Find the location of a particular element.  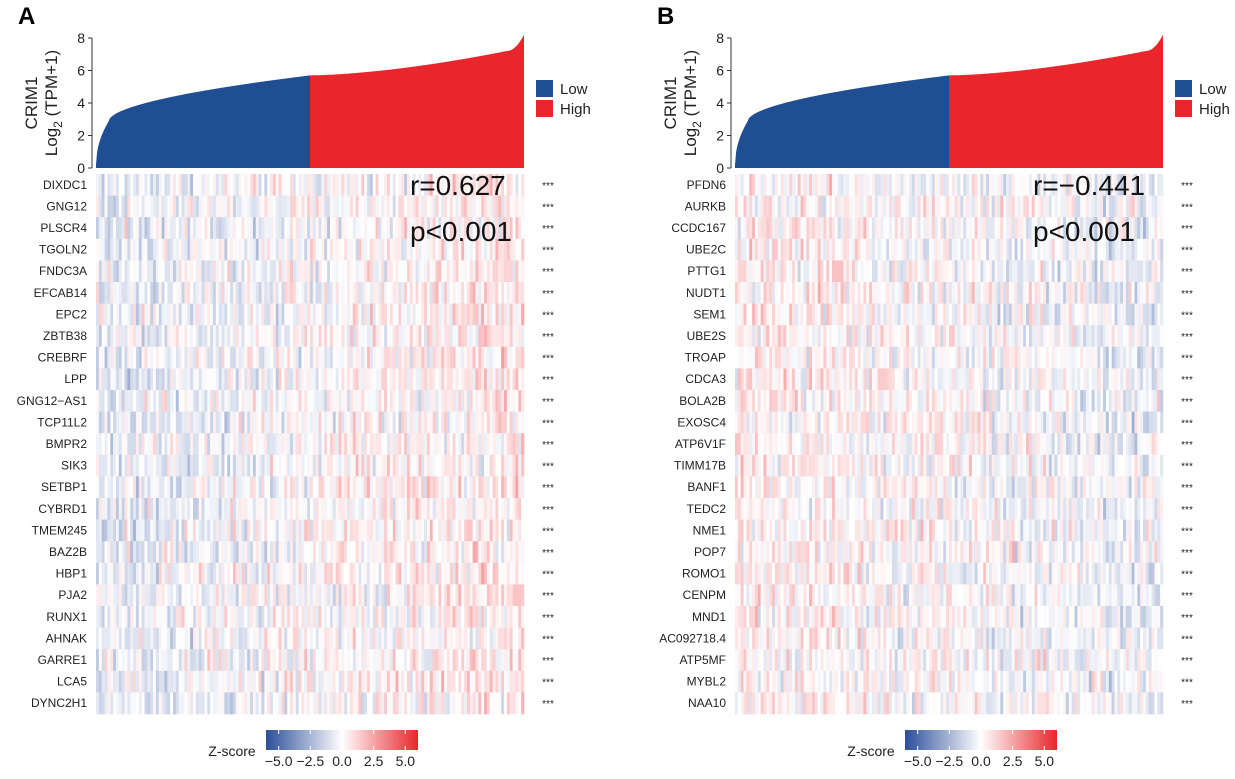

significance-stars: *** is located at coordinates (548, 531).